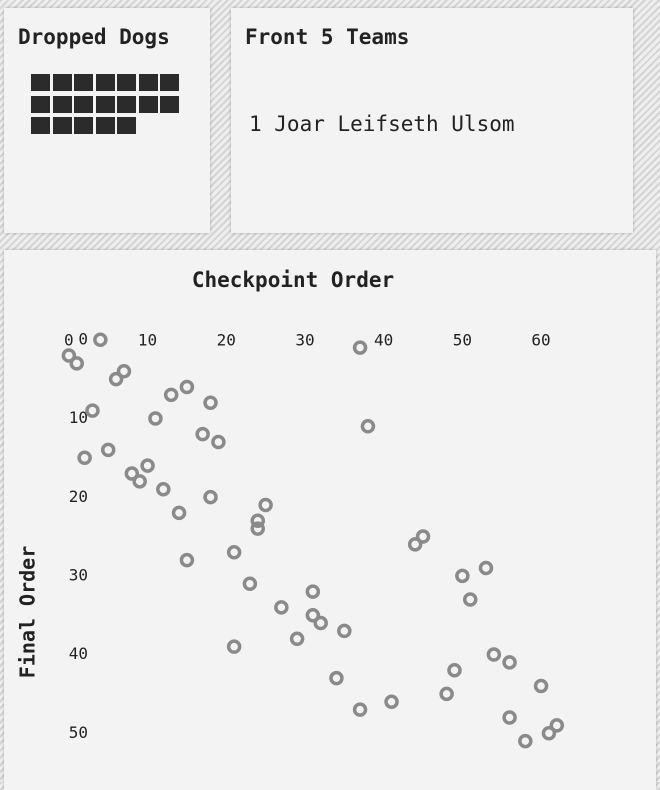 The height and width of the screenshot is (790, 660). I want to click on y-tick-label: 20, so click(78, 496).